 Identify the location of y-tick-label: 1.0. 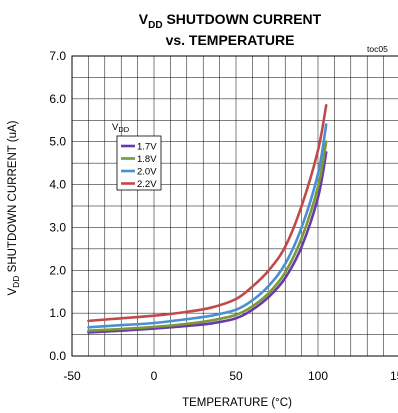
(57, 313).